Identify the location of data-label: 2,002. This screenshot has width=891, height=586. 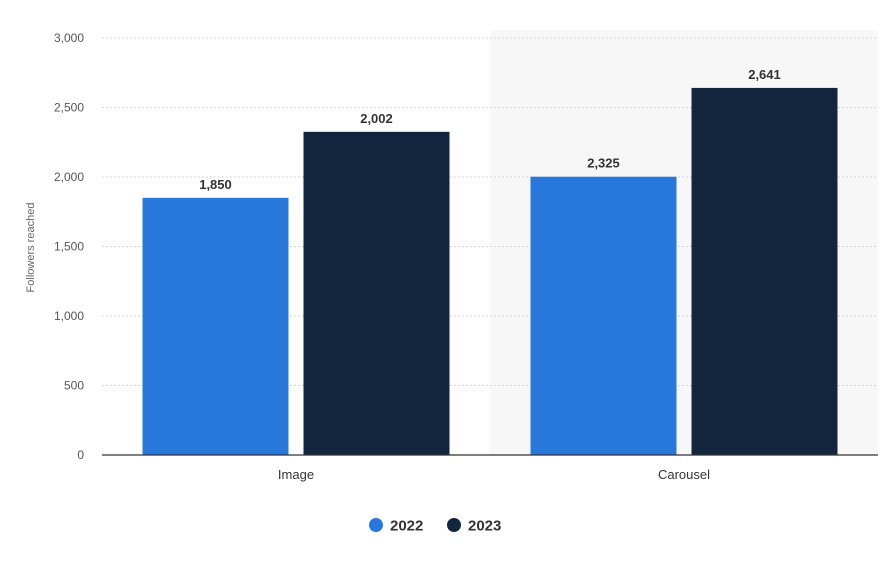
(376, 118).